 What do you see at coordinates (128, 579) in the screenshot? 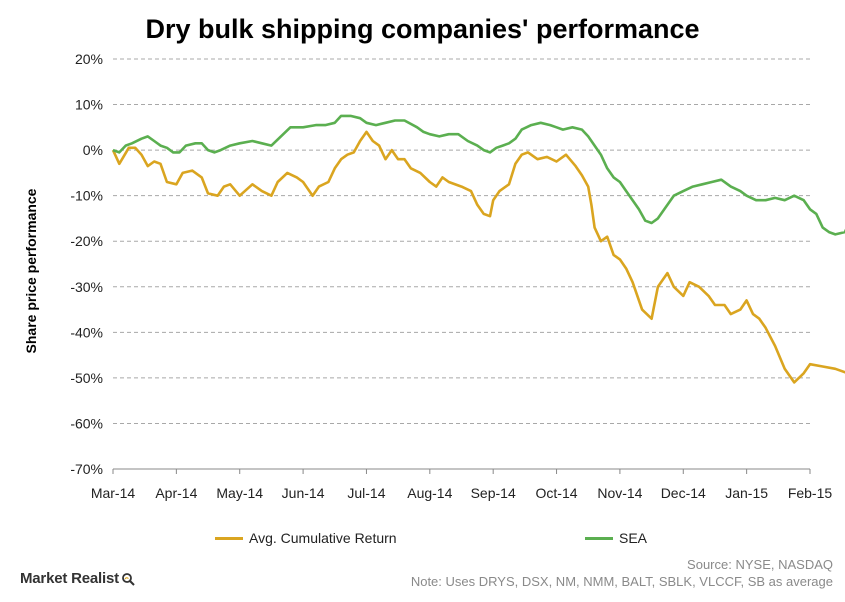
I see `magnifier-icon` at bounding box center [128, 579].